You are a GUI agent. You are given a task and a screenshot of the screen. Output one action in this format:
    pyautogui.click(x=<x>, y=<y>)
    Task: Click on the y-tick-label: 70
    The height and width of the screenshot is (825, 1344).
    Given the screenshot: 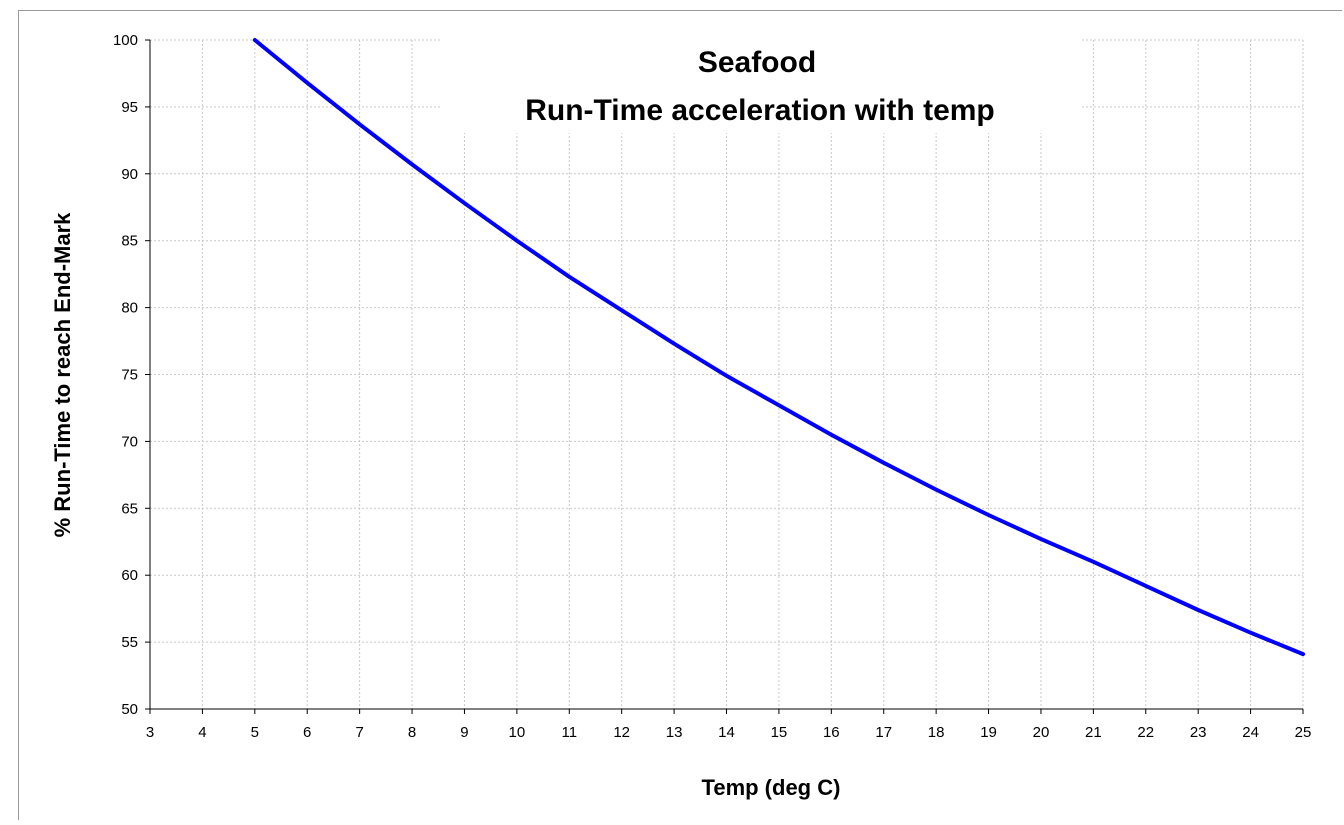 What is the action you would take?
    pyautogui.click(x=129, y=441)
    